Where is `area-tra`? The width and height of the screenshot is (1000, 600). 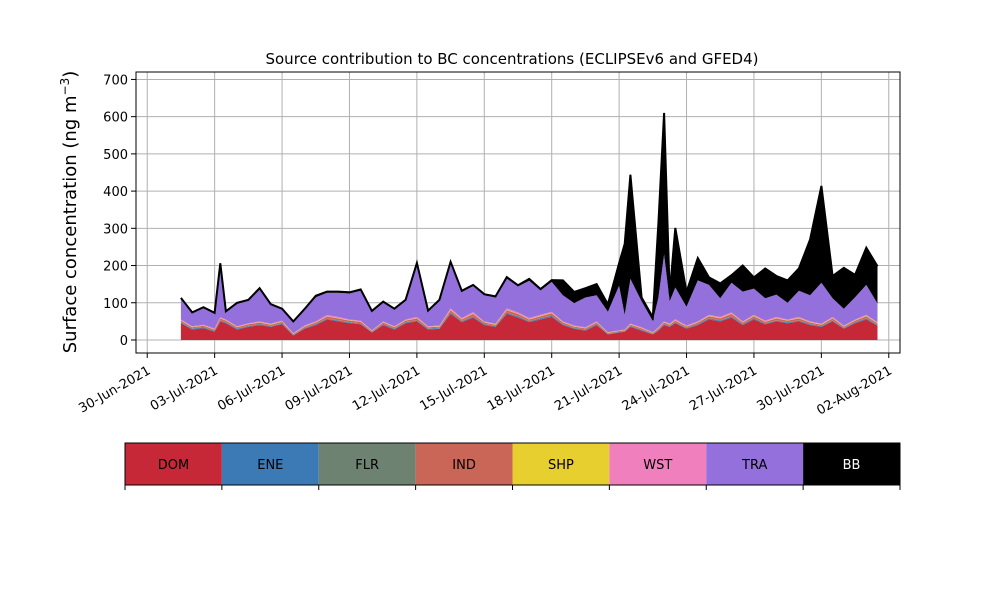
area-tra is located at coordinates (529, 294).